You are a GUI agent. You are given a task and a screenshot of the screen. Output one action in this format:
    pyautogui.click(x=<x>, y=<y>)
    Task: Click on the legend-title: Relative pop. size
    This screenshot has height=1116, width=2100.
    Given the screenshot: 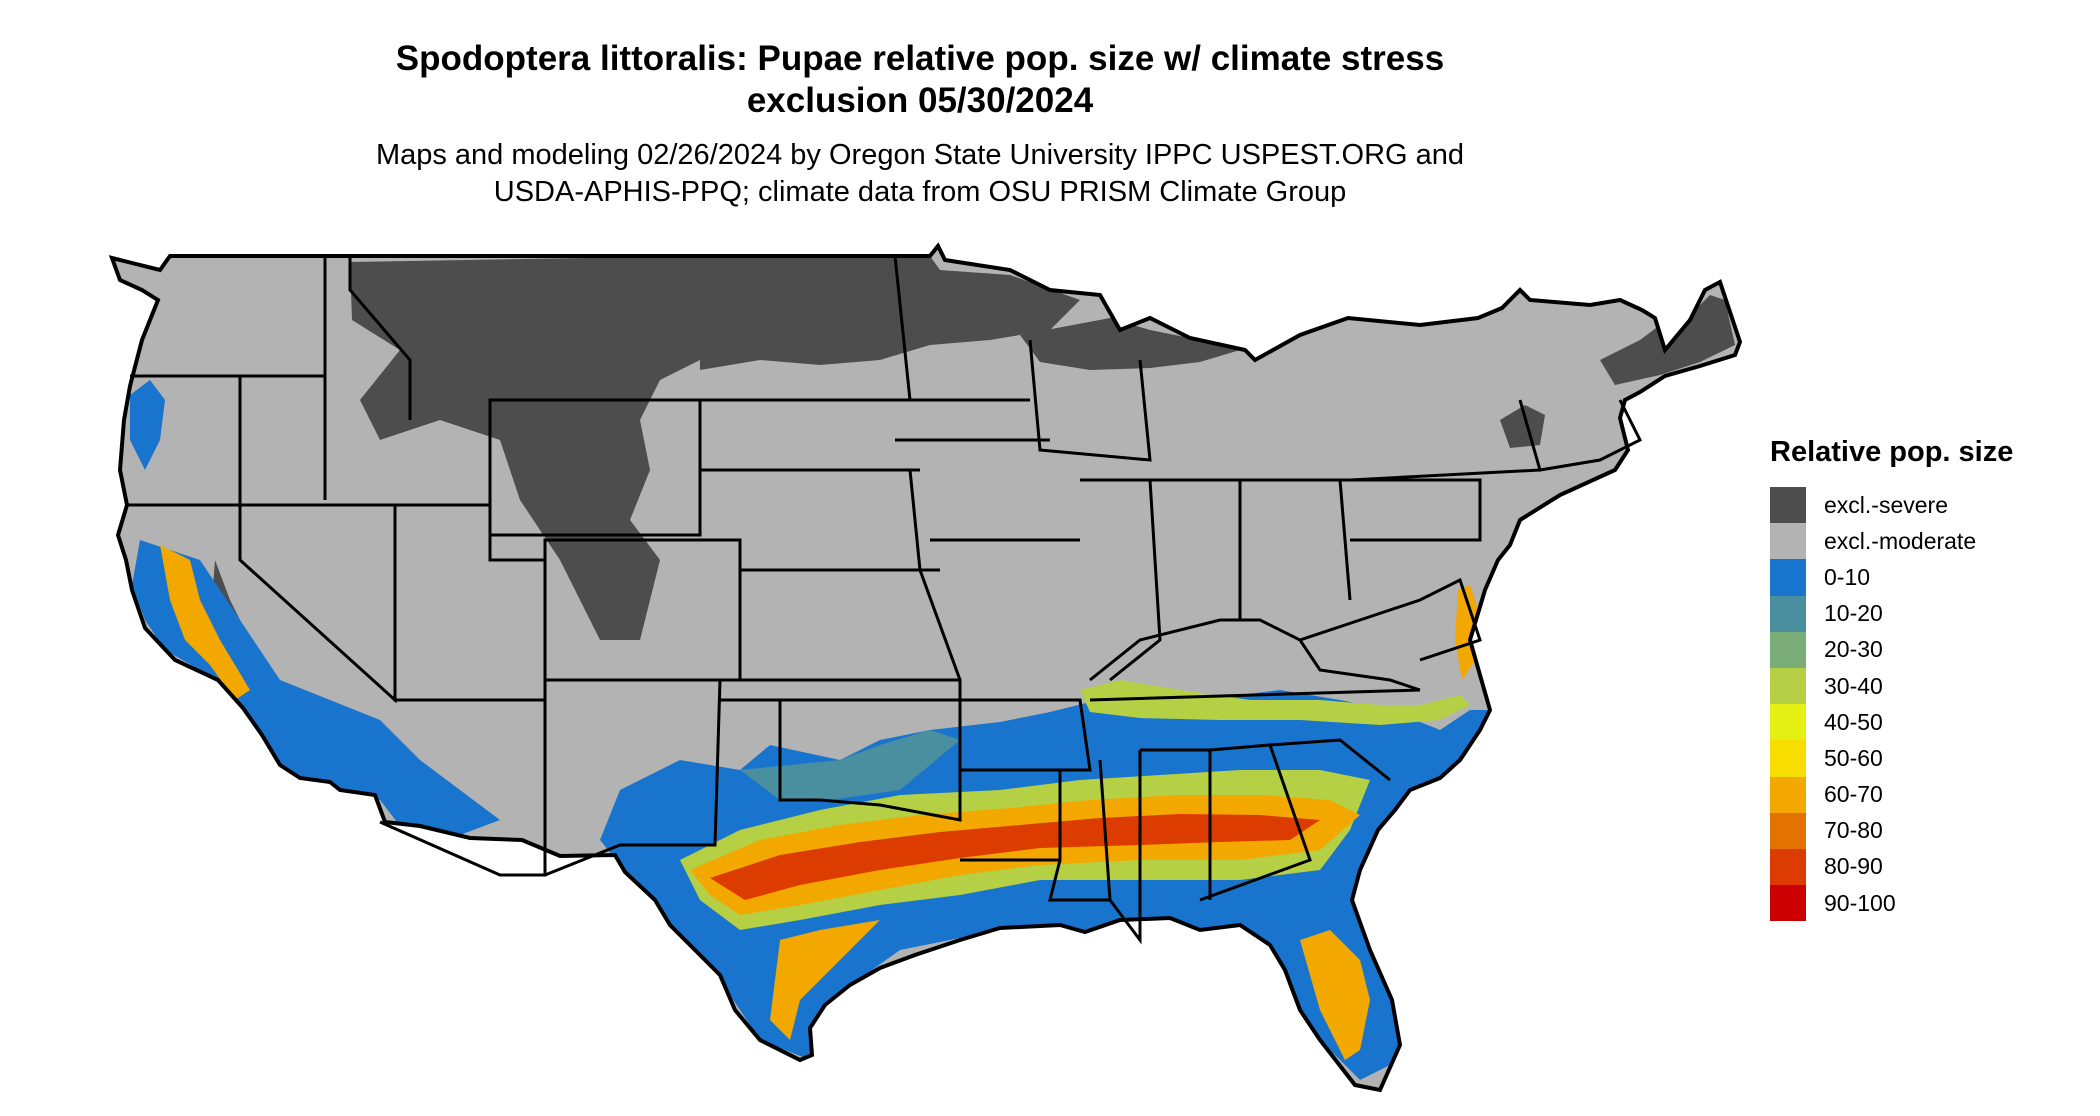 What is the action you would take?
    pyautogui.click(x=1892, y=452)
    